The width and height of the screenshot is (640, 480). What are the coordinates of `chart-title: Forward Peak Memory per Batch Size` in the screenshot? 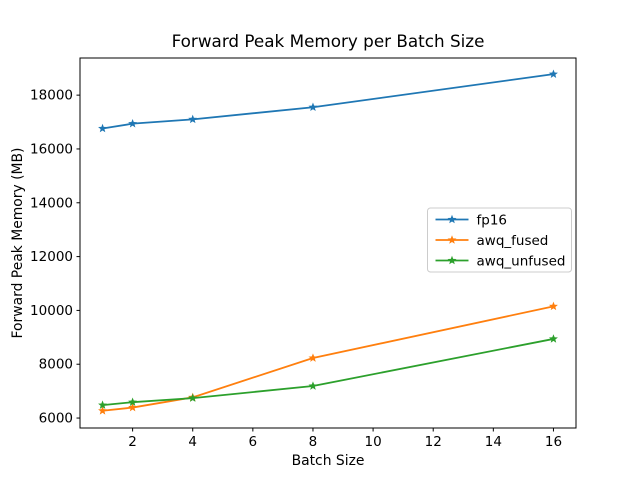 It's located at (328, 41).